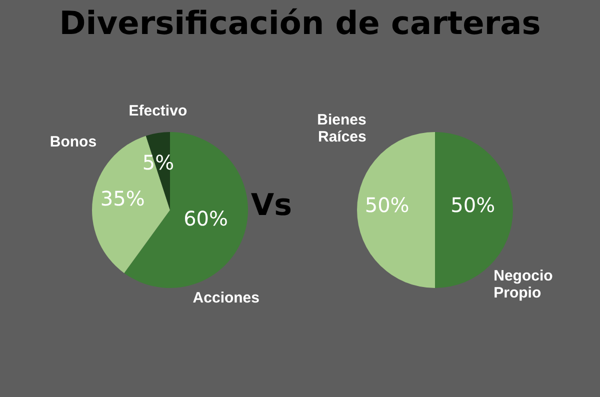 This screenshot has height=397, width=600. What do you see at coordinates (523, 285) in the screenshot?
I see `slice-label: Negocio Propio` at bounding box center [523, 285].